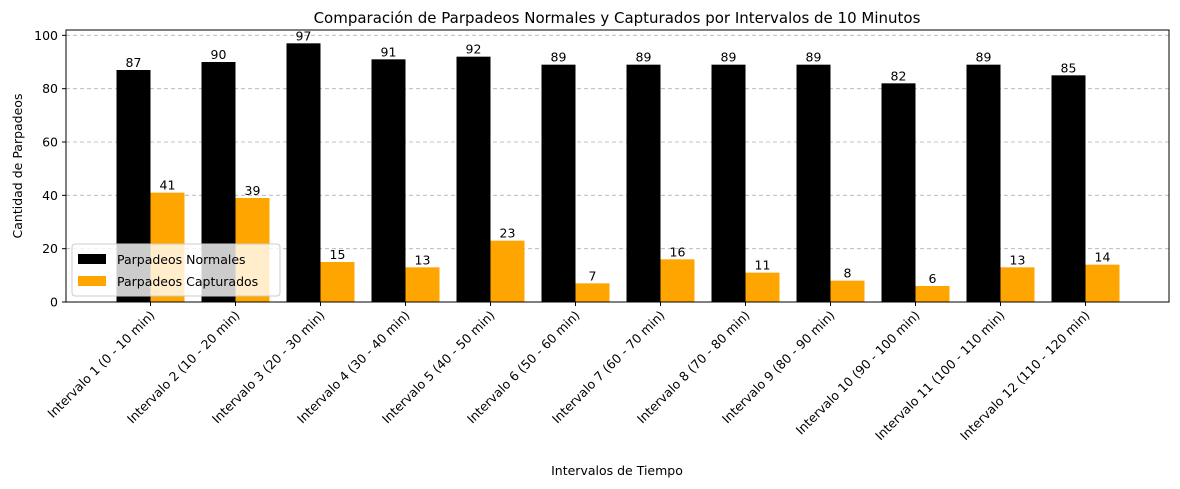 This screenshot has width=1180, height=489. What do you see at coordinates (763, 265) in the screenshot?
I see `bar-value-label: 11` at bounding box center [763, 265].